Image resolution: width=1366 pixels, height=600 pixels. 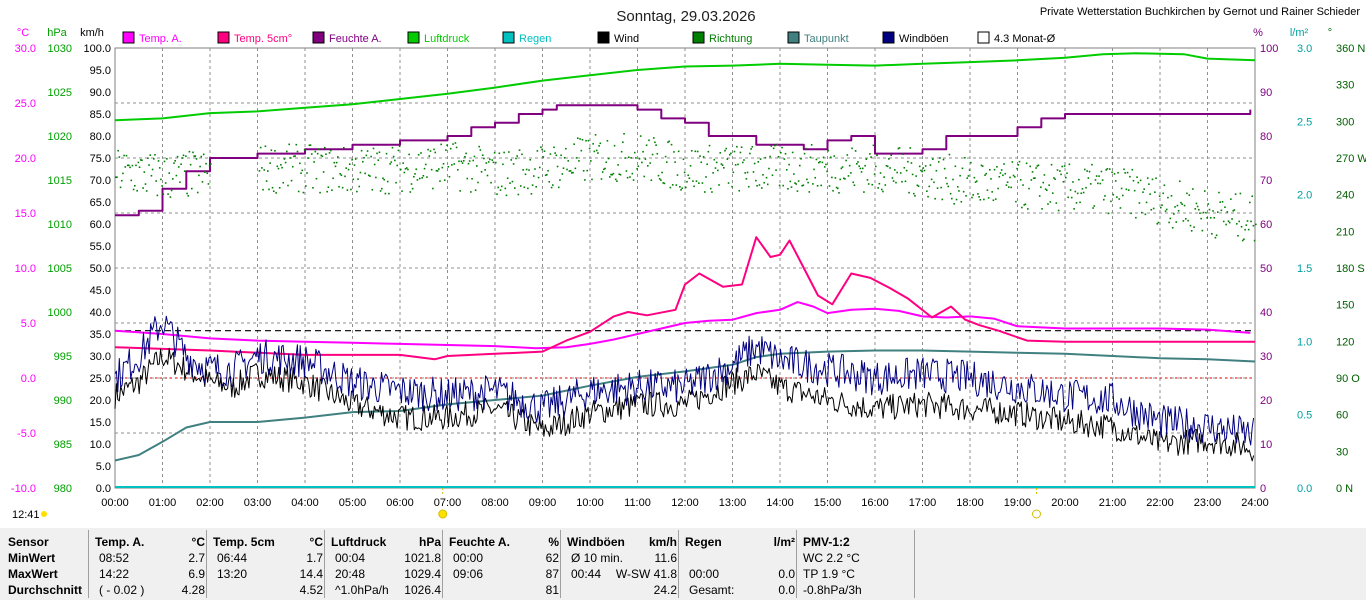 I want to click on rain-tick-label: 0.0, so click(x=1304, y=489).